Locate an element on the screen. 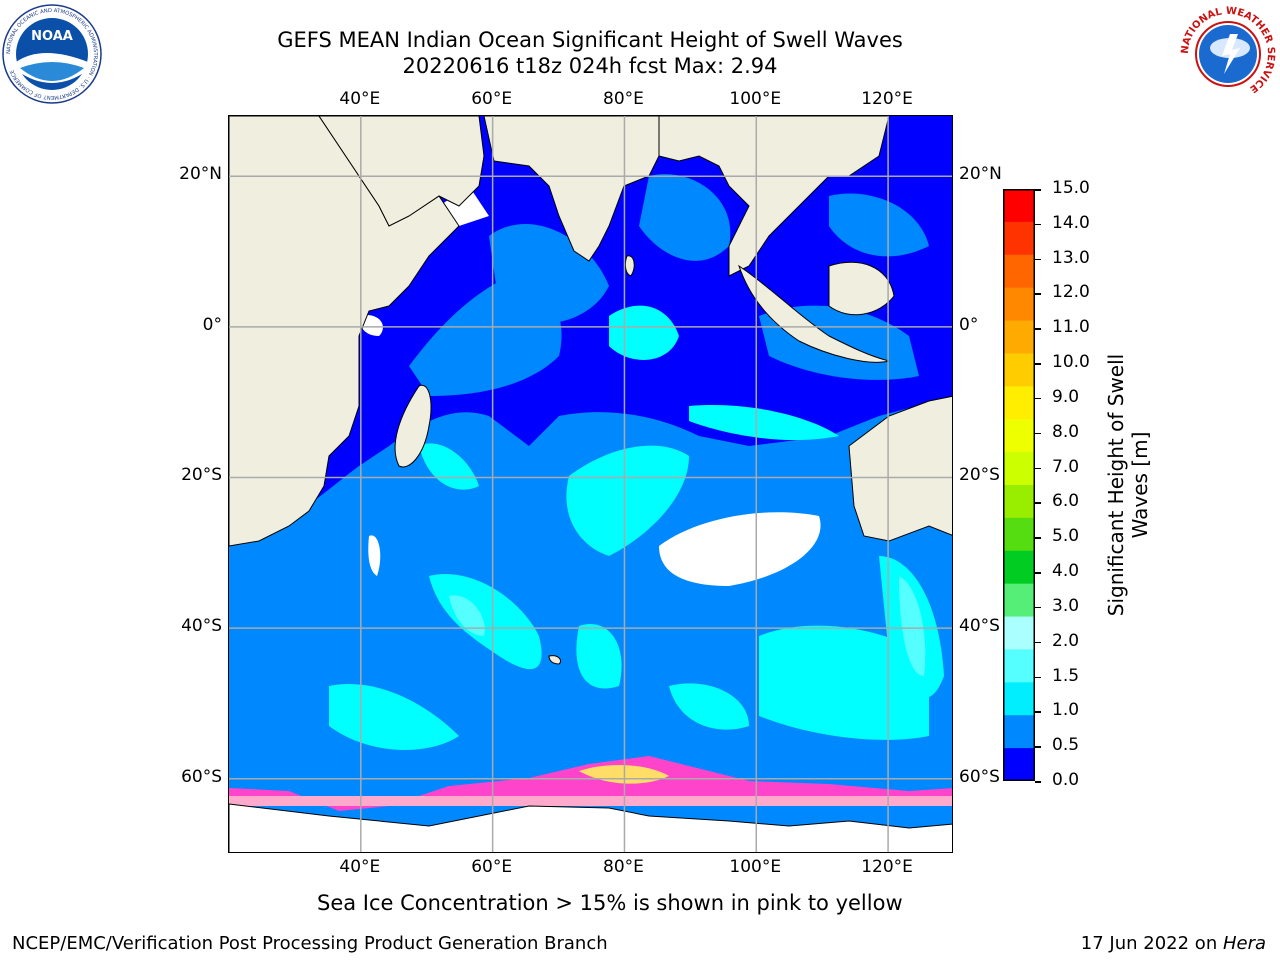 The image size is (1280, 960). colorbar-tick-label: 0.0 is located at coordinates (1066, 780).